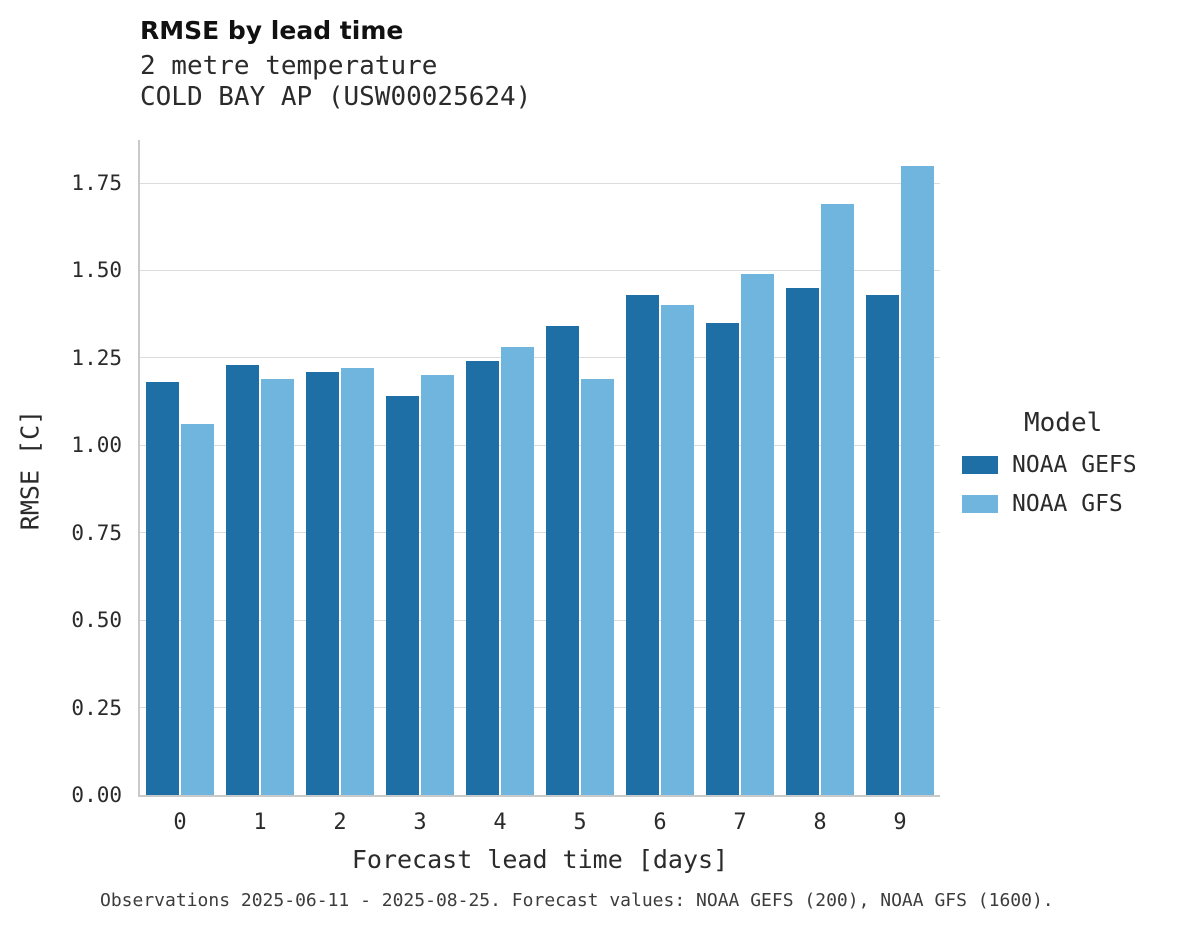 This screenshot has height=928, width=1185. What do you see at coordinates (722, 558) in the screenshot?
I see `bar-noaa-gefs-day7` at bounding box center [722, 558].